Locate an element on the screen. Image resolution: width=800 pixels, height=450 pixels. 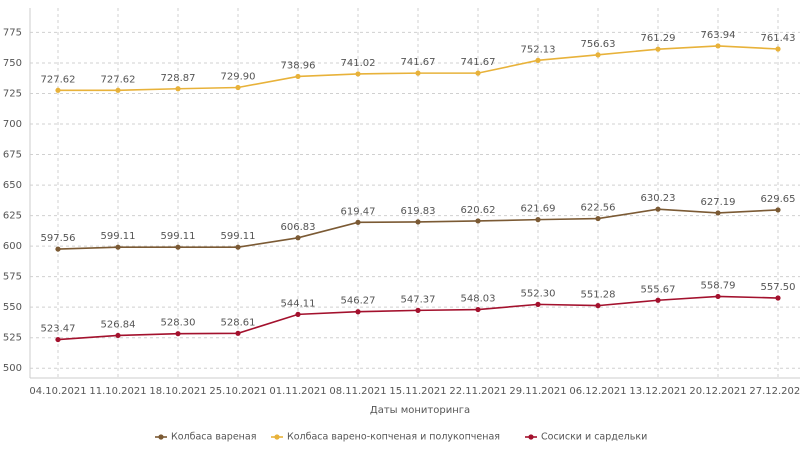
data-label: 528.61 is located at coordinates (238, 322).